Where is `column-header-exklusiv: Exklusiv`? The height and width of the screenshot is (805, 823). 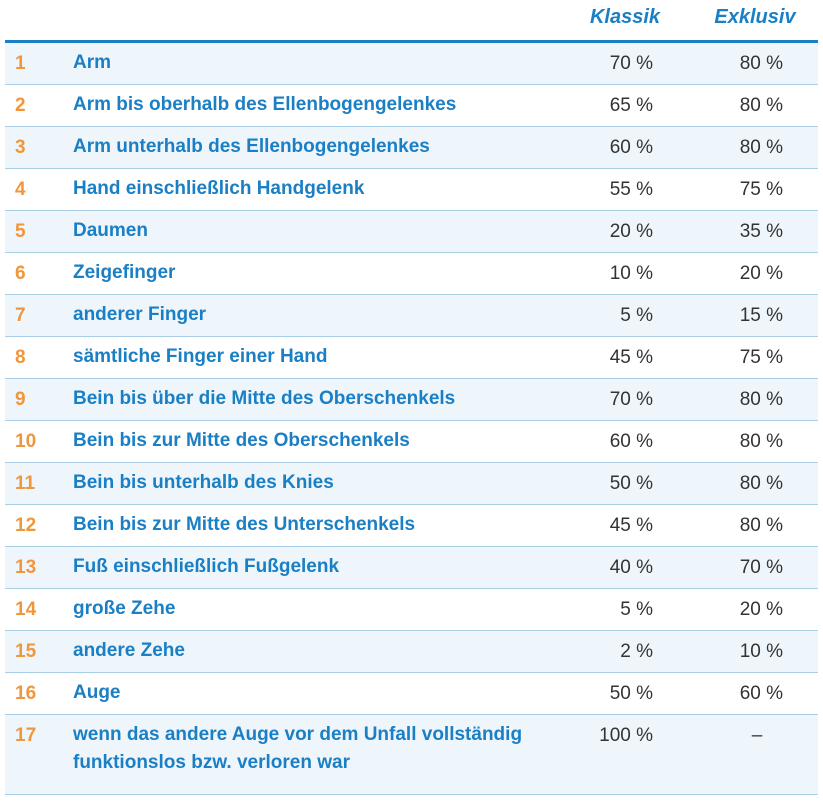
column-header-exklusiv: Exklusiv is located at coordinates (755, 17).